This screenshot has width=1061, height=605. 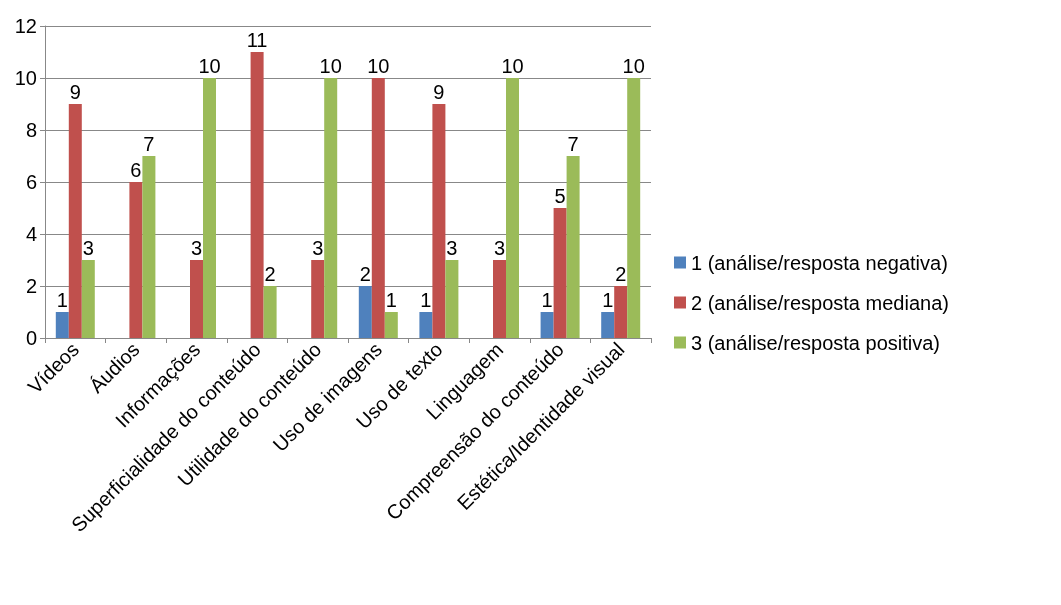 I want to click on data-label: 11, so click(x=257, y=40).